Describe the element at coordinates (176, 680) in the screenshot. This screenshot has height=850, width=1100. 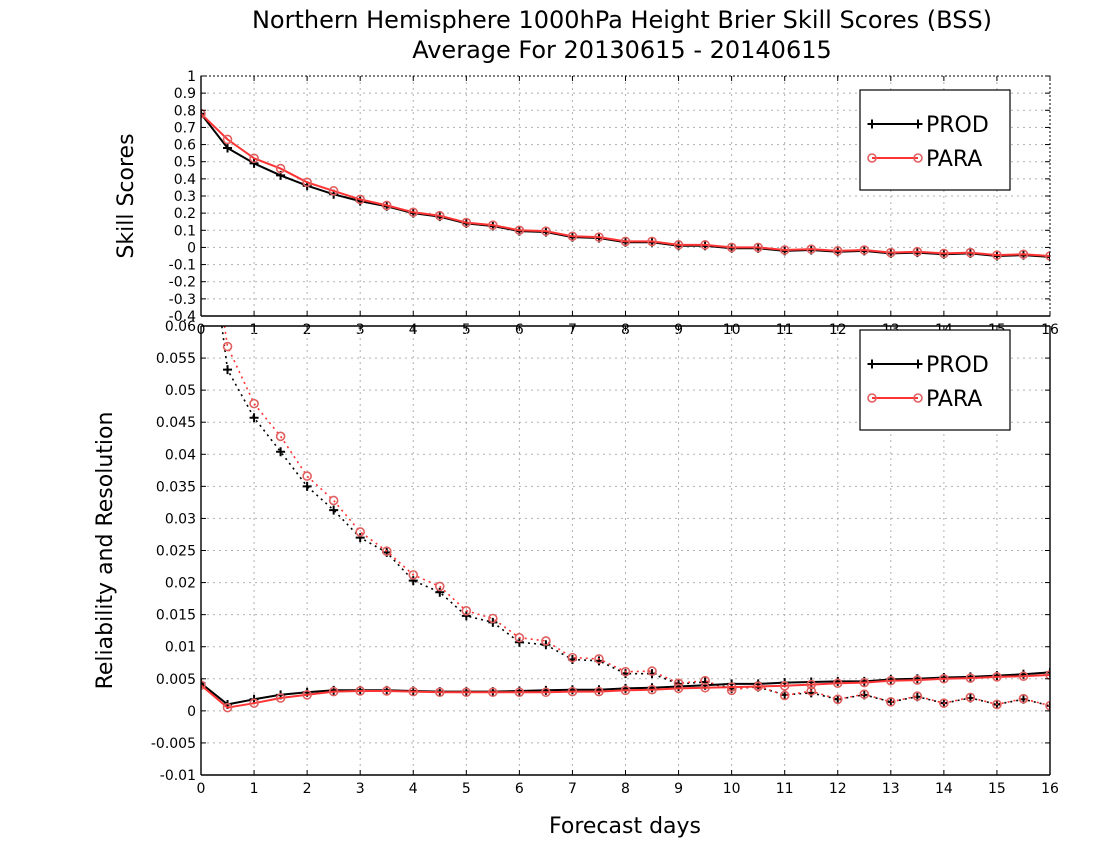
I see `y-tick-label: 0.005` at that location.